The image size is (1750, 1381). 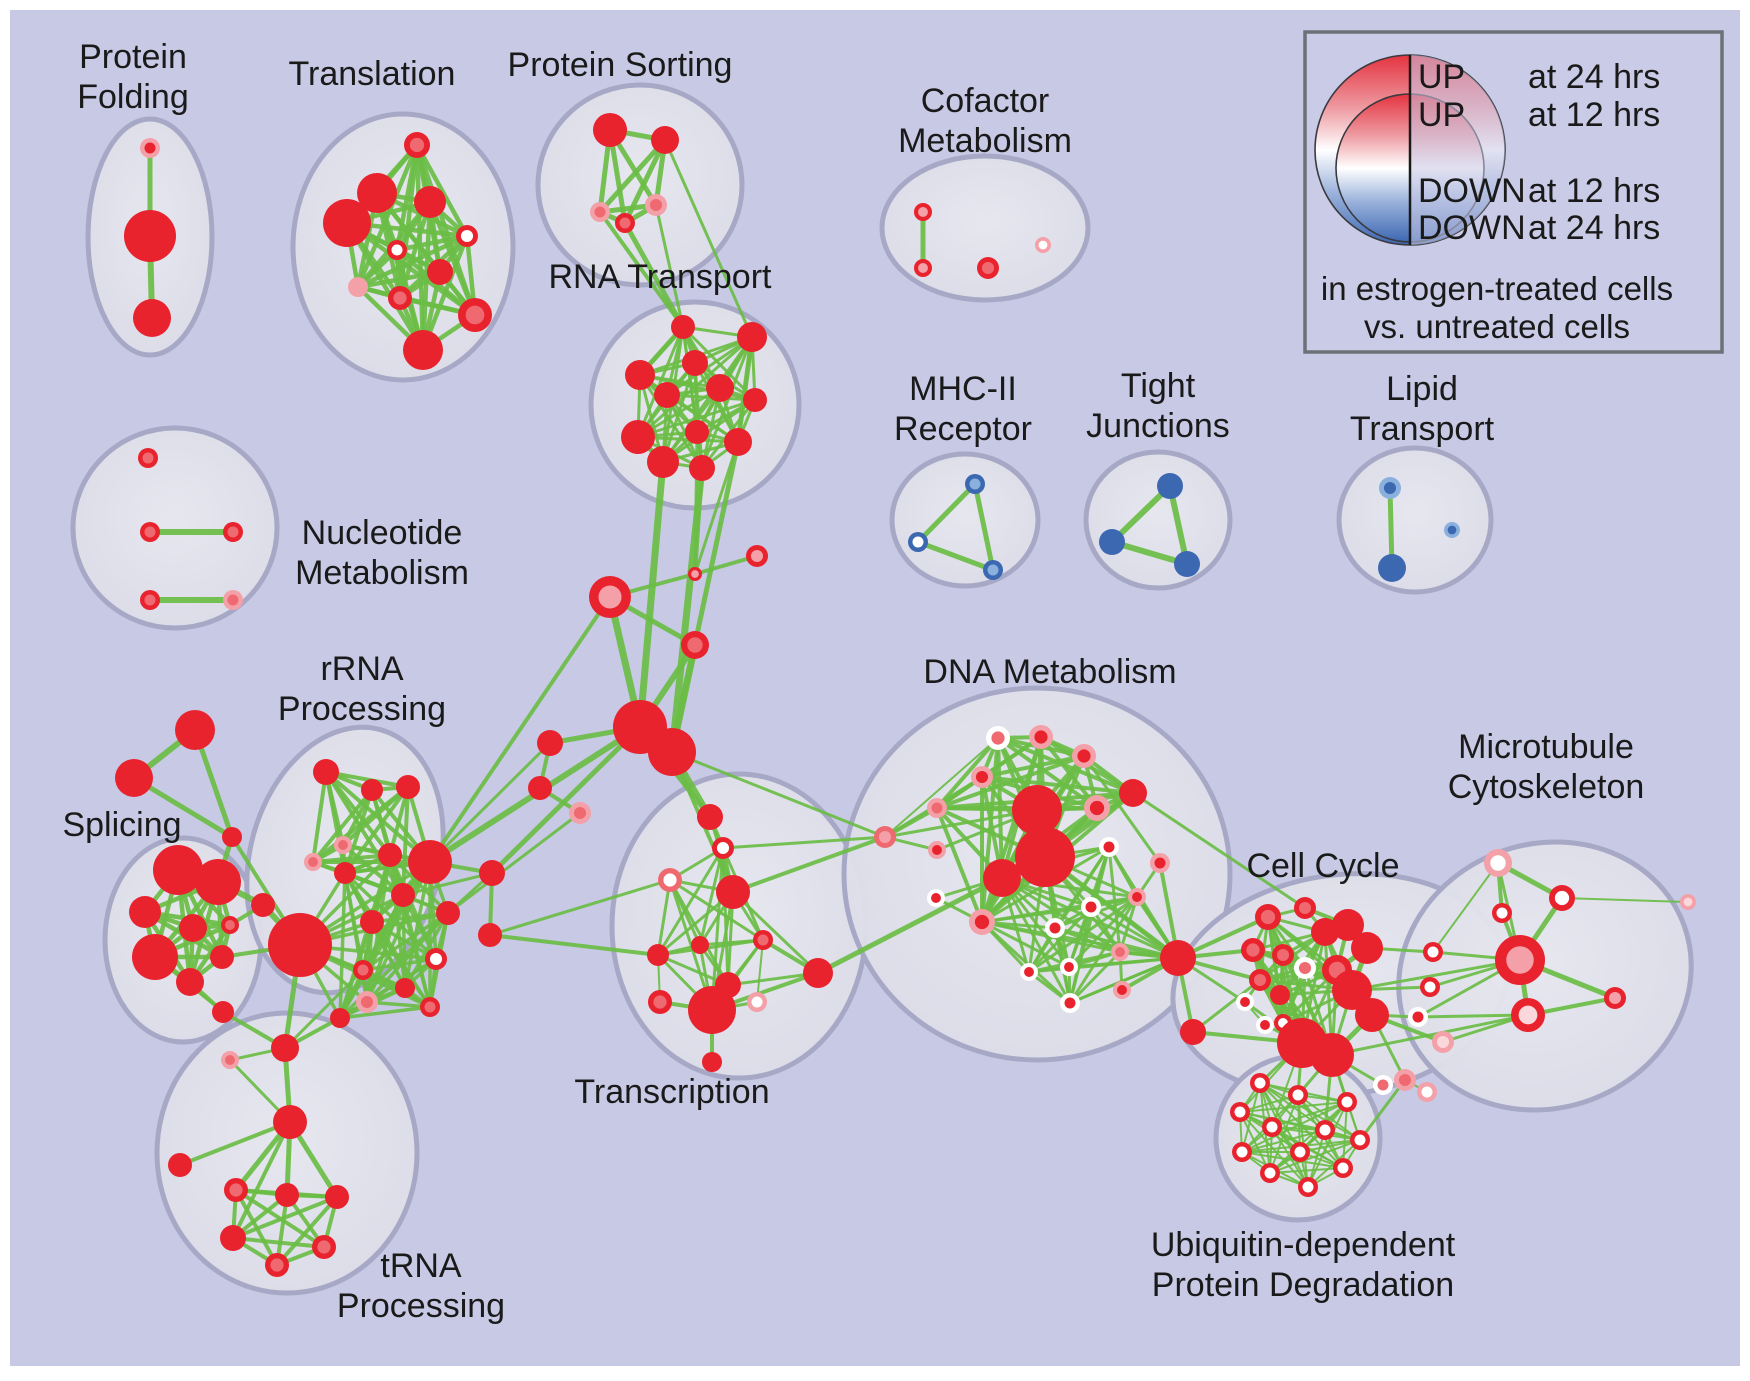 What do you see at coordinates (222, 957) in the screenshot?
I see `network-node-s8` at bounding box center [222, 957].